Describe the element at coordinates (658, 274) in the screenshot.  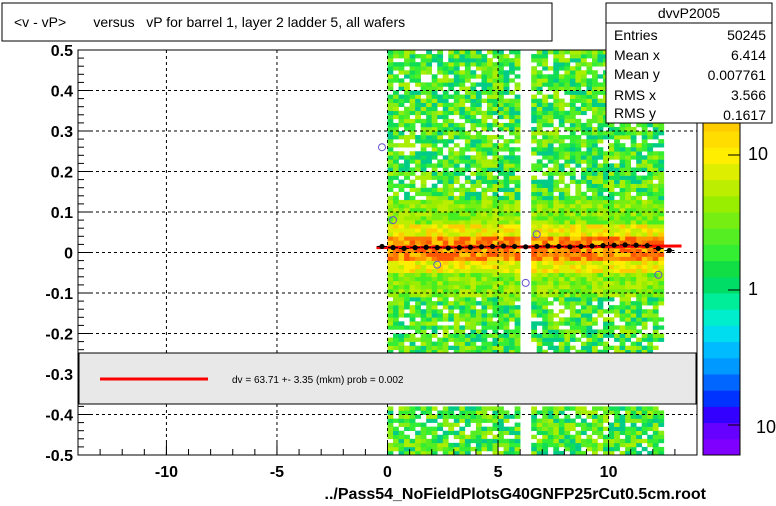
I see `outlier-point` at that location.